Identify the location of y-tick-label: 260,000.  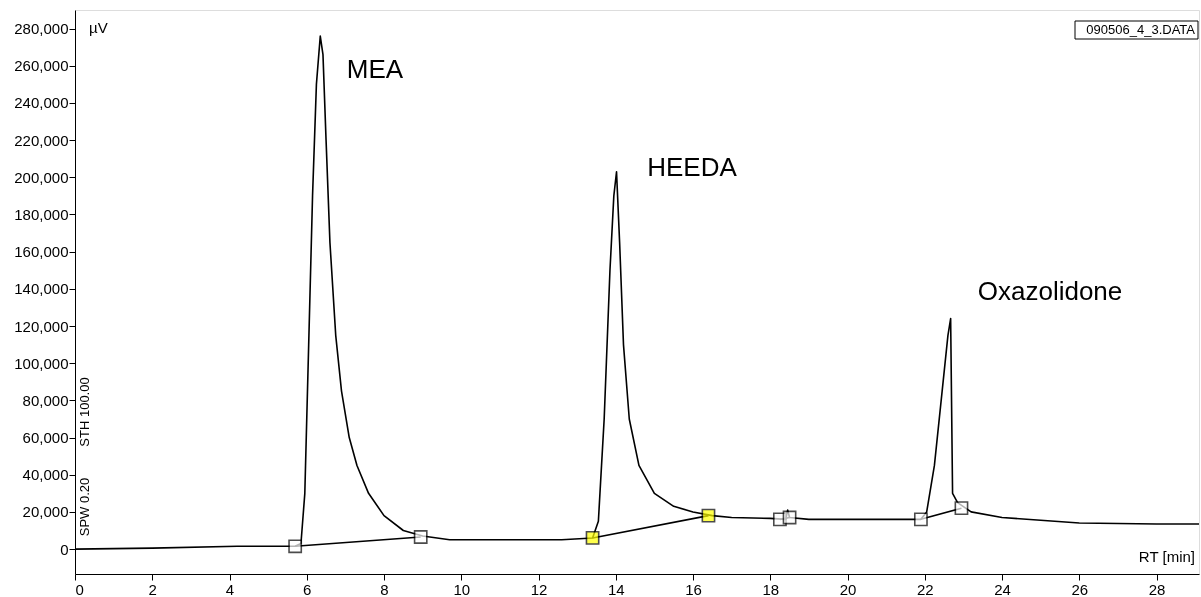
(41, 66).